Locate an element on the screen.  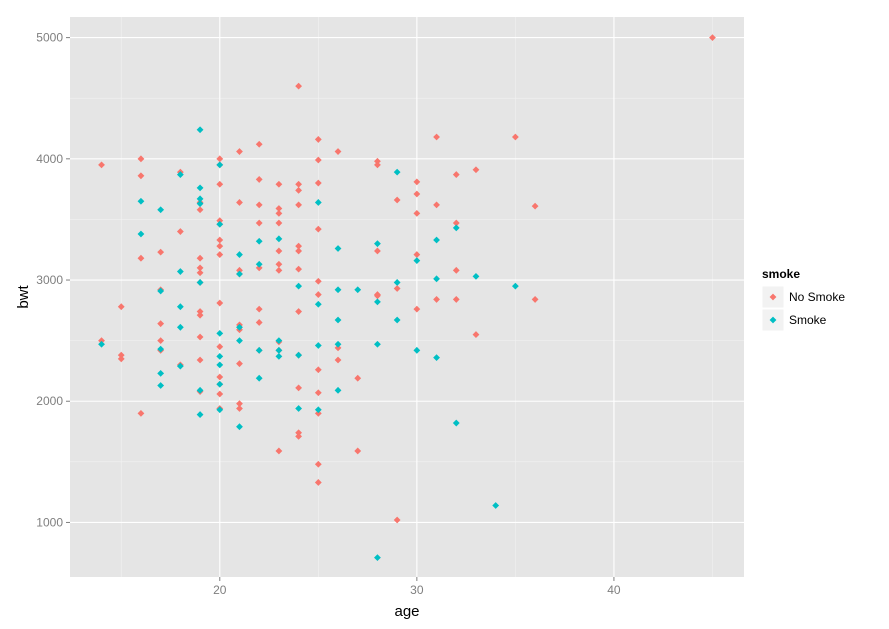
y-tick-label: 1000 is located at coordinates (49, 522).